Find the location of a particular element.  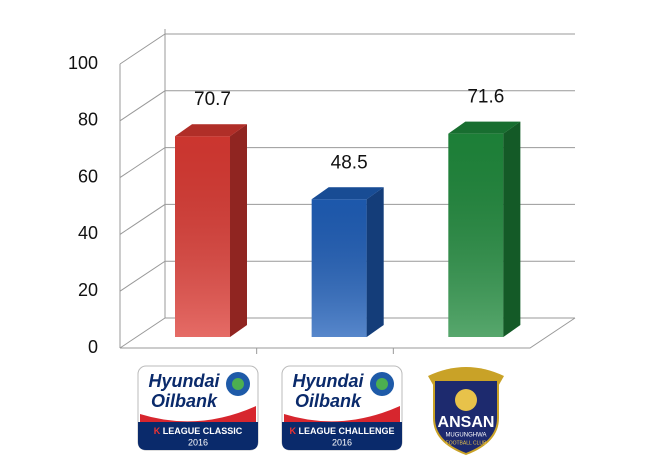

y-tick-label: 80 is located at coordinates (88, 120).